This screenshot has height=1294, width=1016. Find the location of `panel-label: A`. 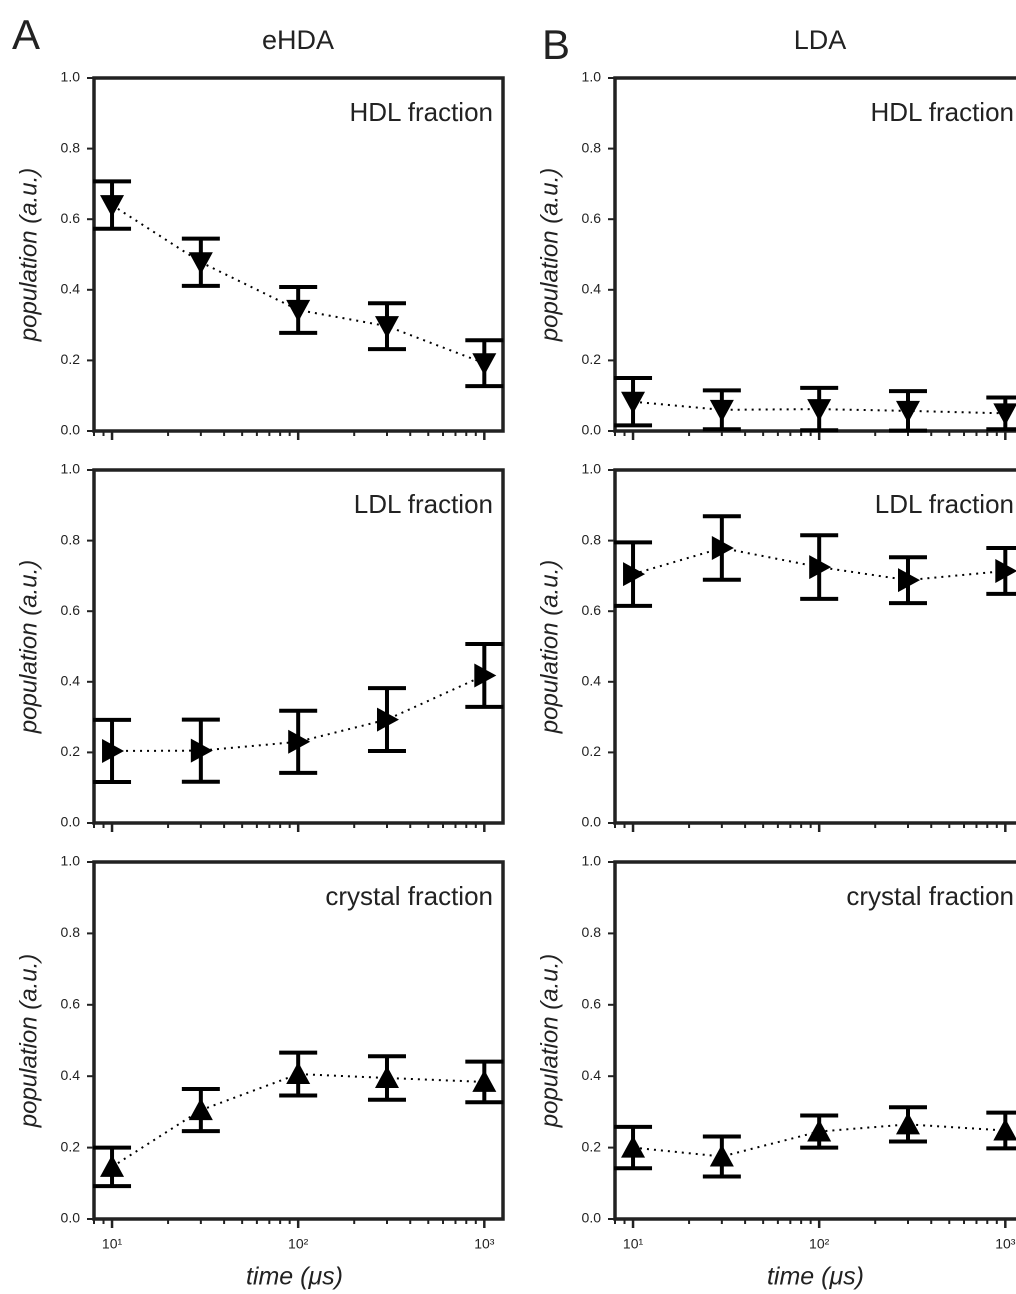

panel-label: A is located at coordinates (26, 34).